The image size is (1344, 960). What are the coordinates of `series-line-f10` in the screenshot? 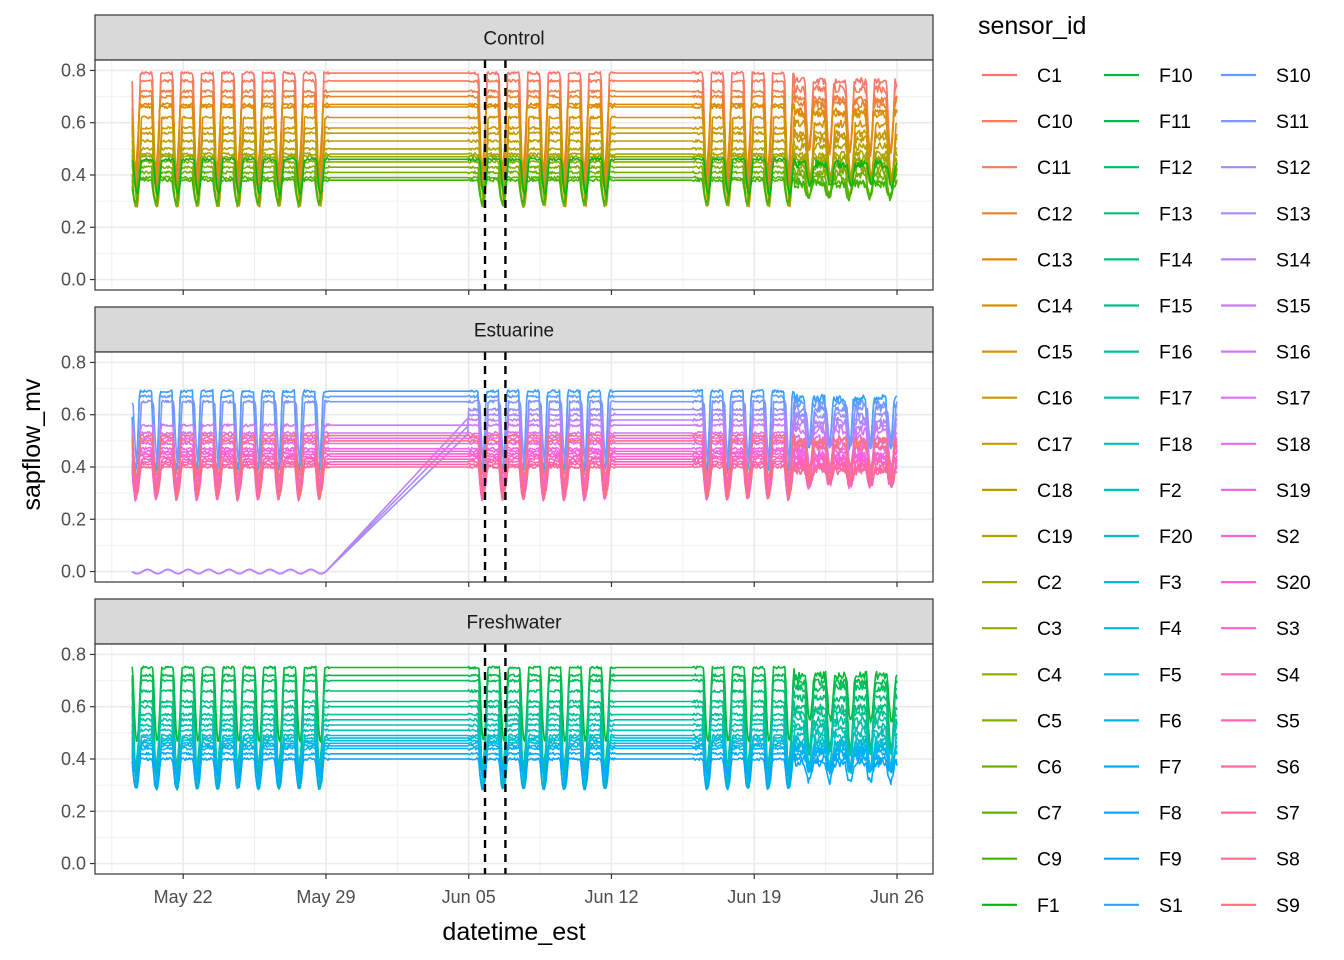 It's located at (514, 704).